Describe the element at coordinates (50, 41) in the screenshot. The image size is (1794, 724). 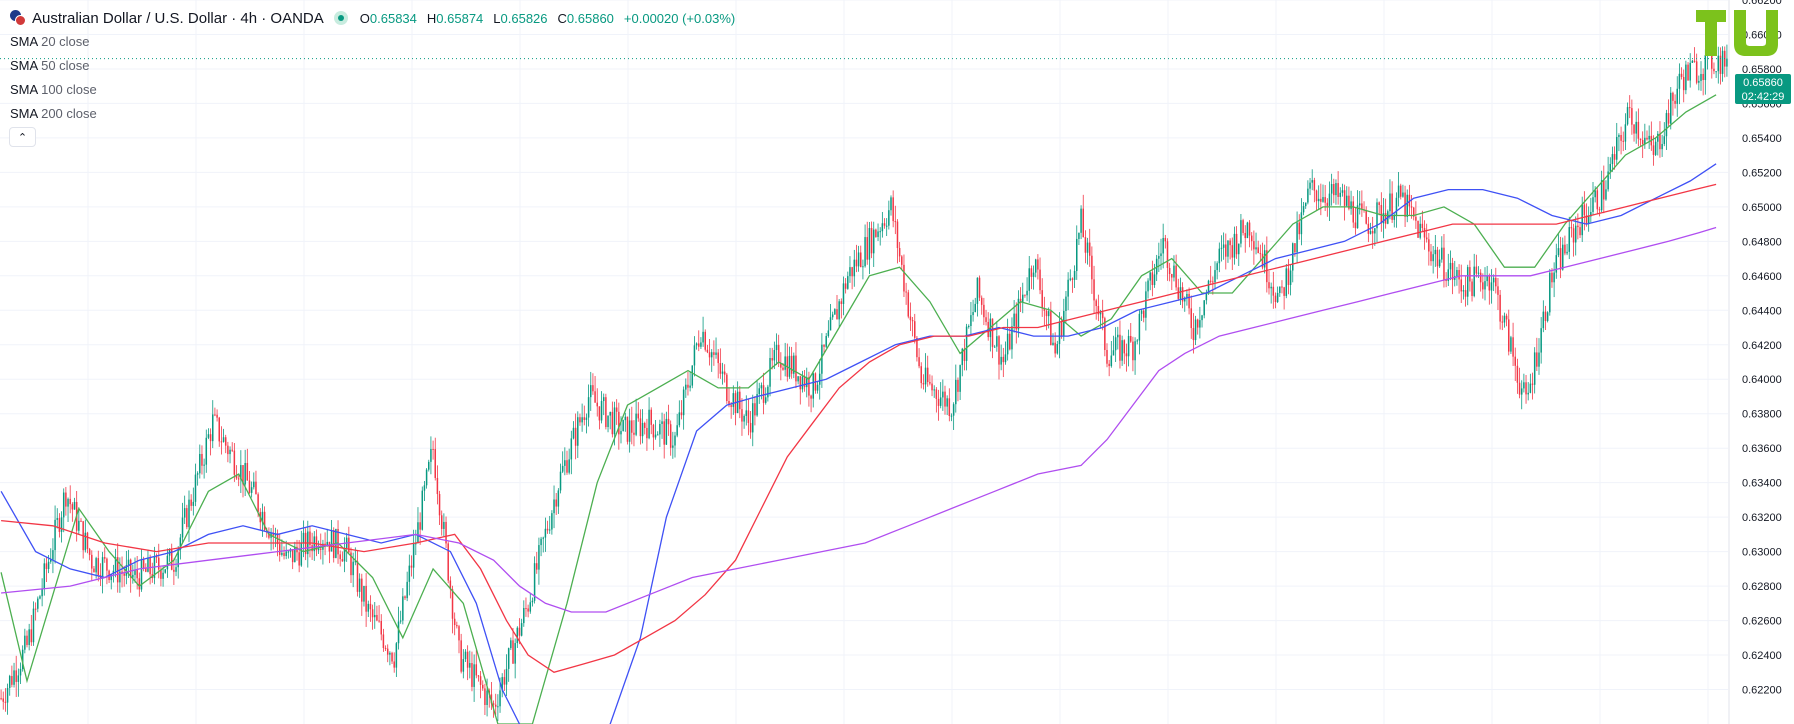
I see `indicator-sma-20: SMA 20 close` at that location.